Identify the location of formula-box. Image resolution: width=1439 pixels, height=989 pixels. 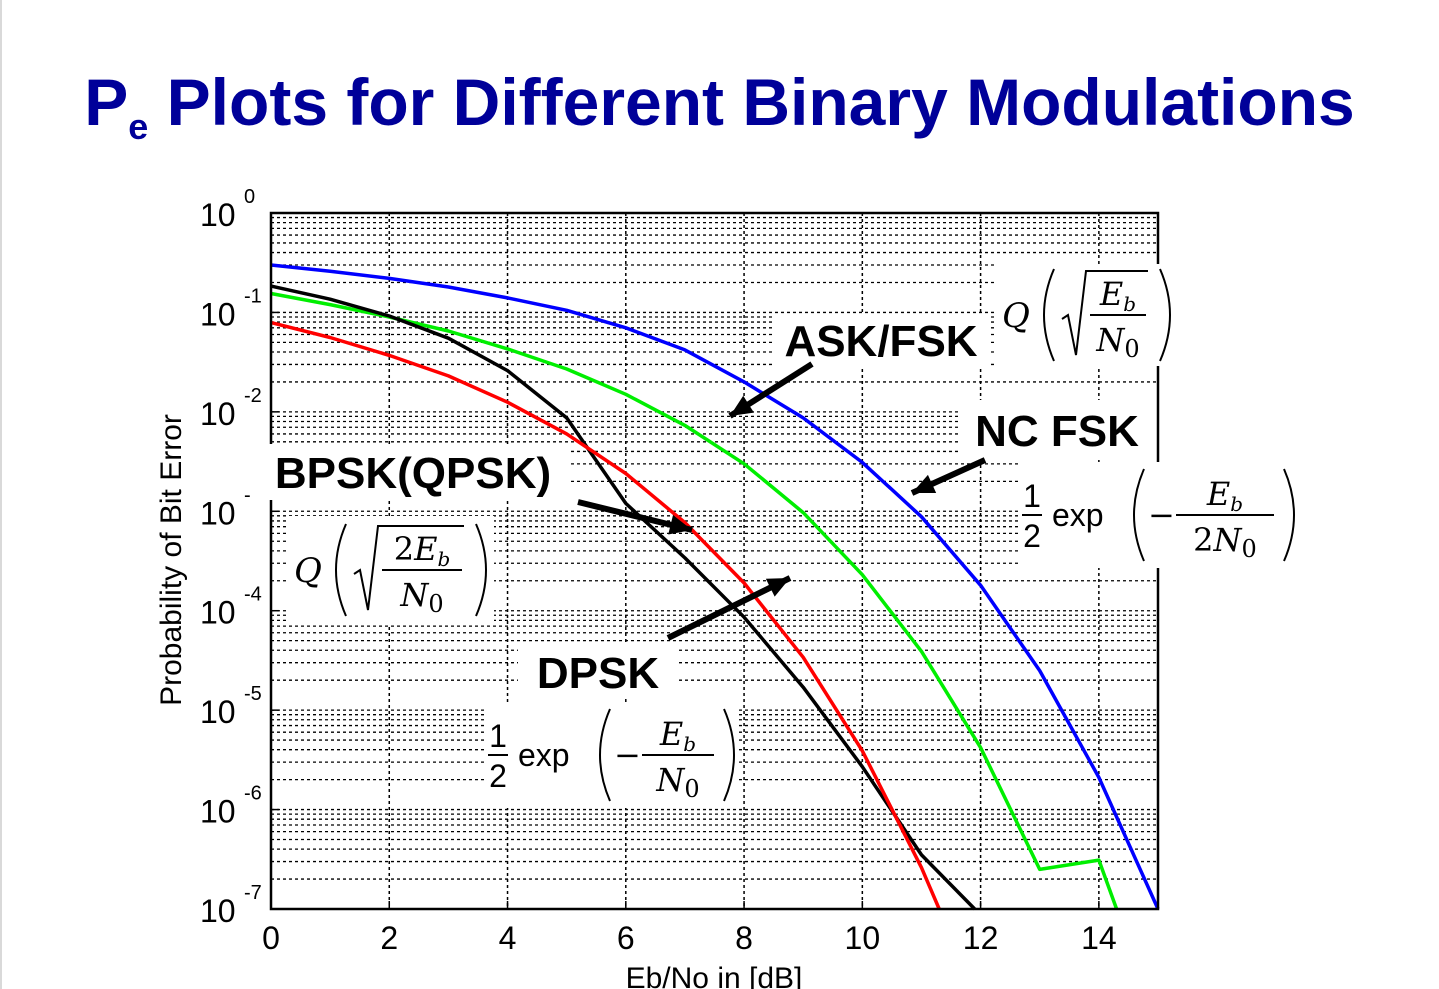
(1086, 315).